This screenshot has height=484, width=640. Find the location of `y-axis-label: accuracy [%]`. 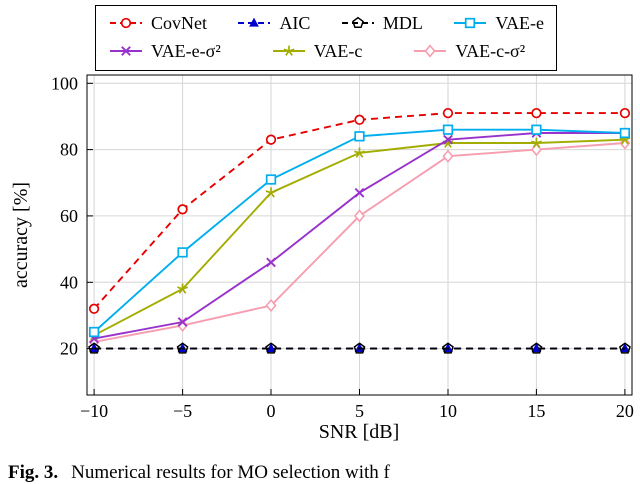

y-axis-label: accuracy [%] is located at coordinates (21, 235).